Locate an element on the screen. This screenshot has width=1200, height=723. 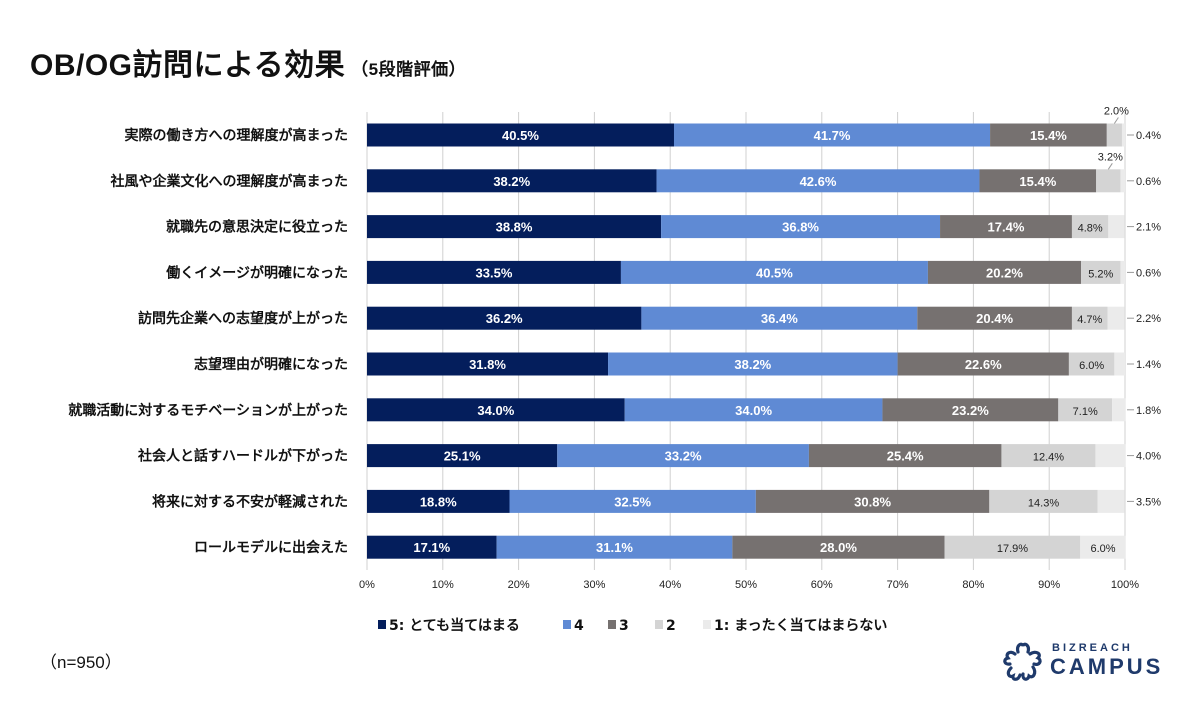
data-label: 0.4% is located at coordinates (1148, 136).